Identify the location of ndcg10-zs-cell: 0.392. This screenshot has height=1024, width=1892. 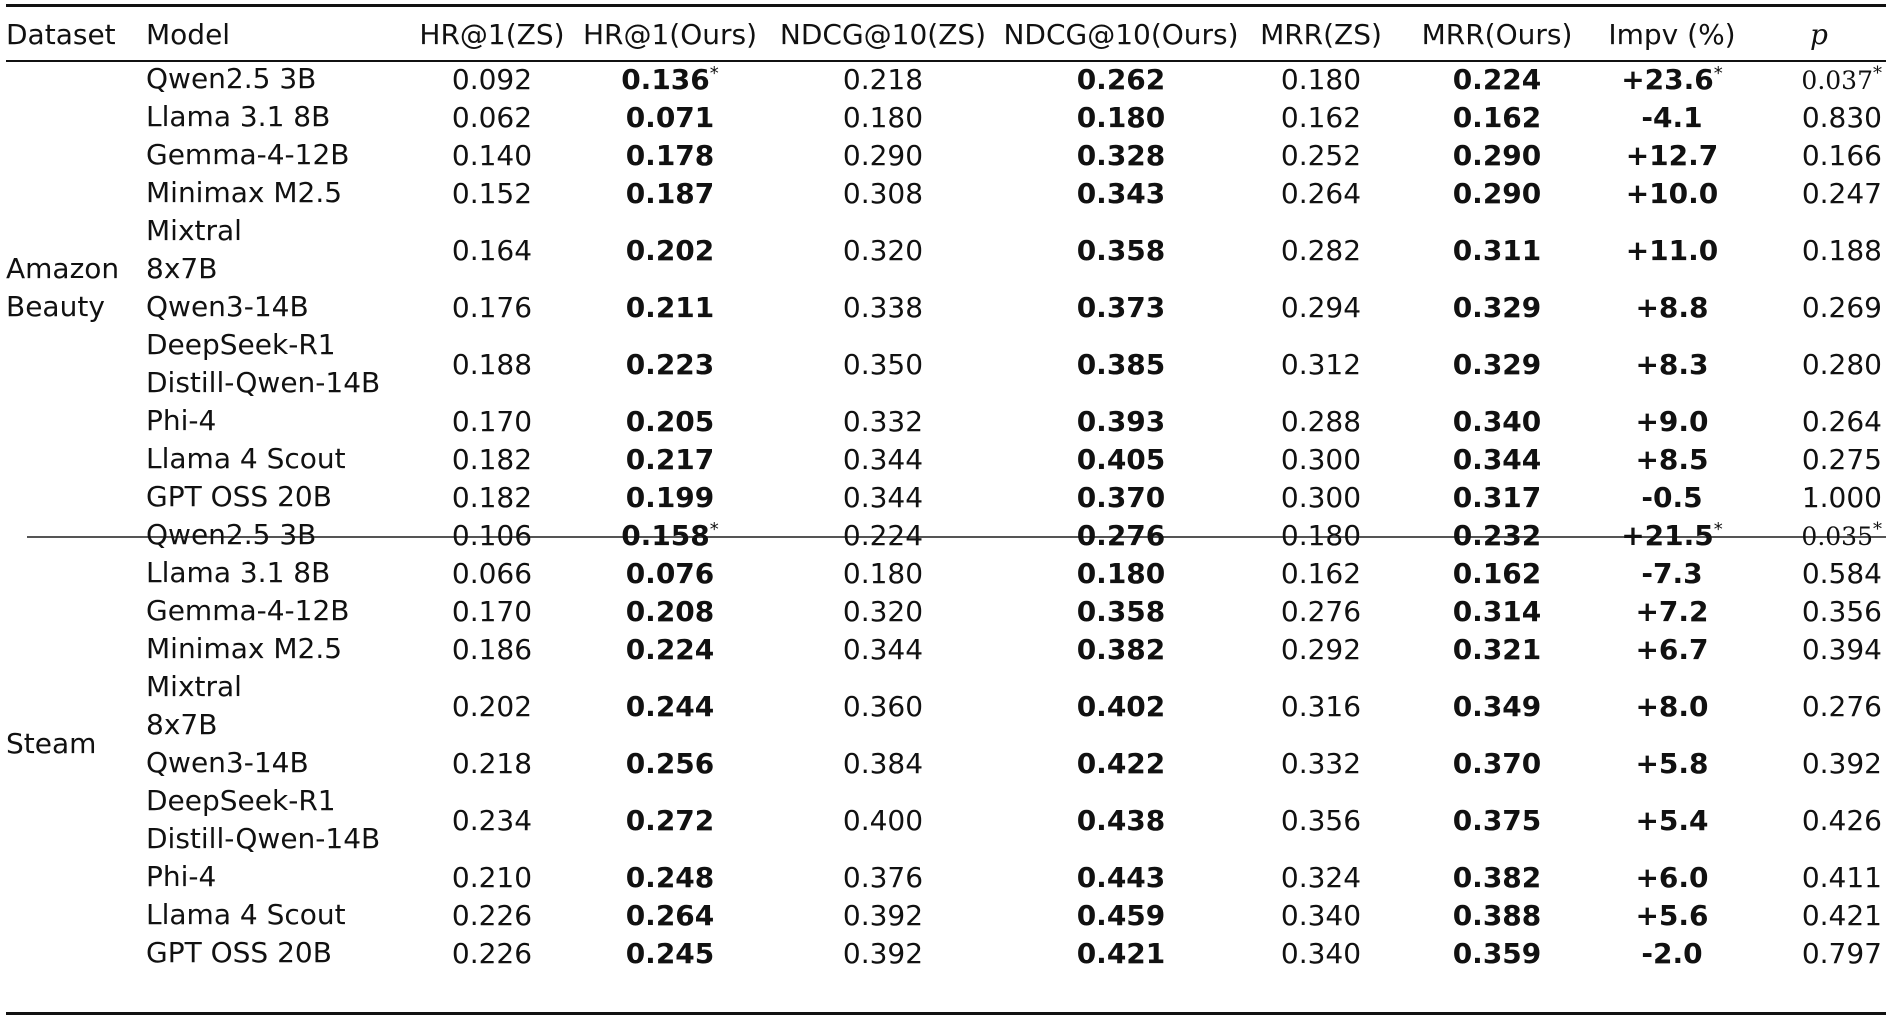
(883, 915).